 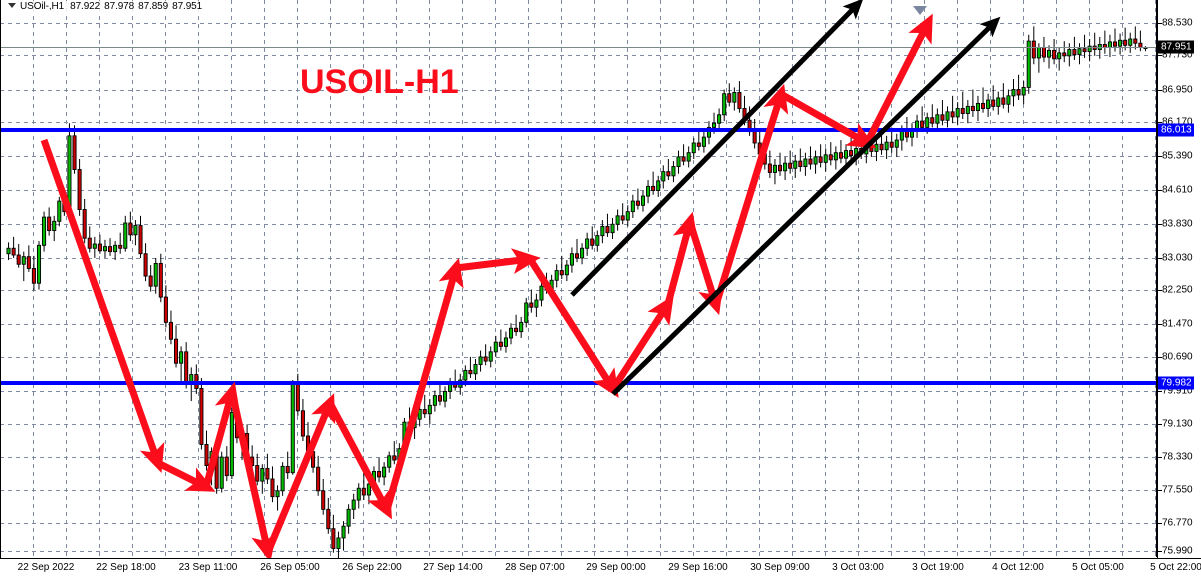 What do you see at coordinates (1177, 55) in the screenshot?
I see `price-tick-label: 87.730` at bounding box center [1177, 55].